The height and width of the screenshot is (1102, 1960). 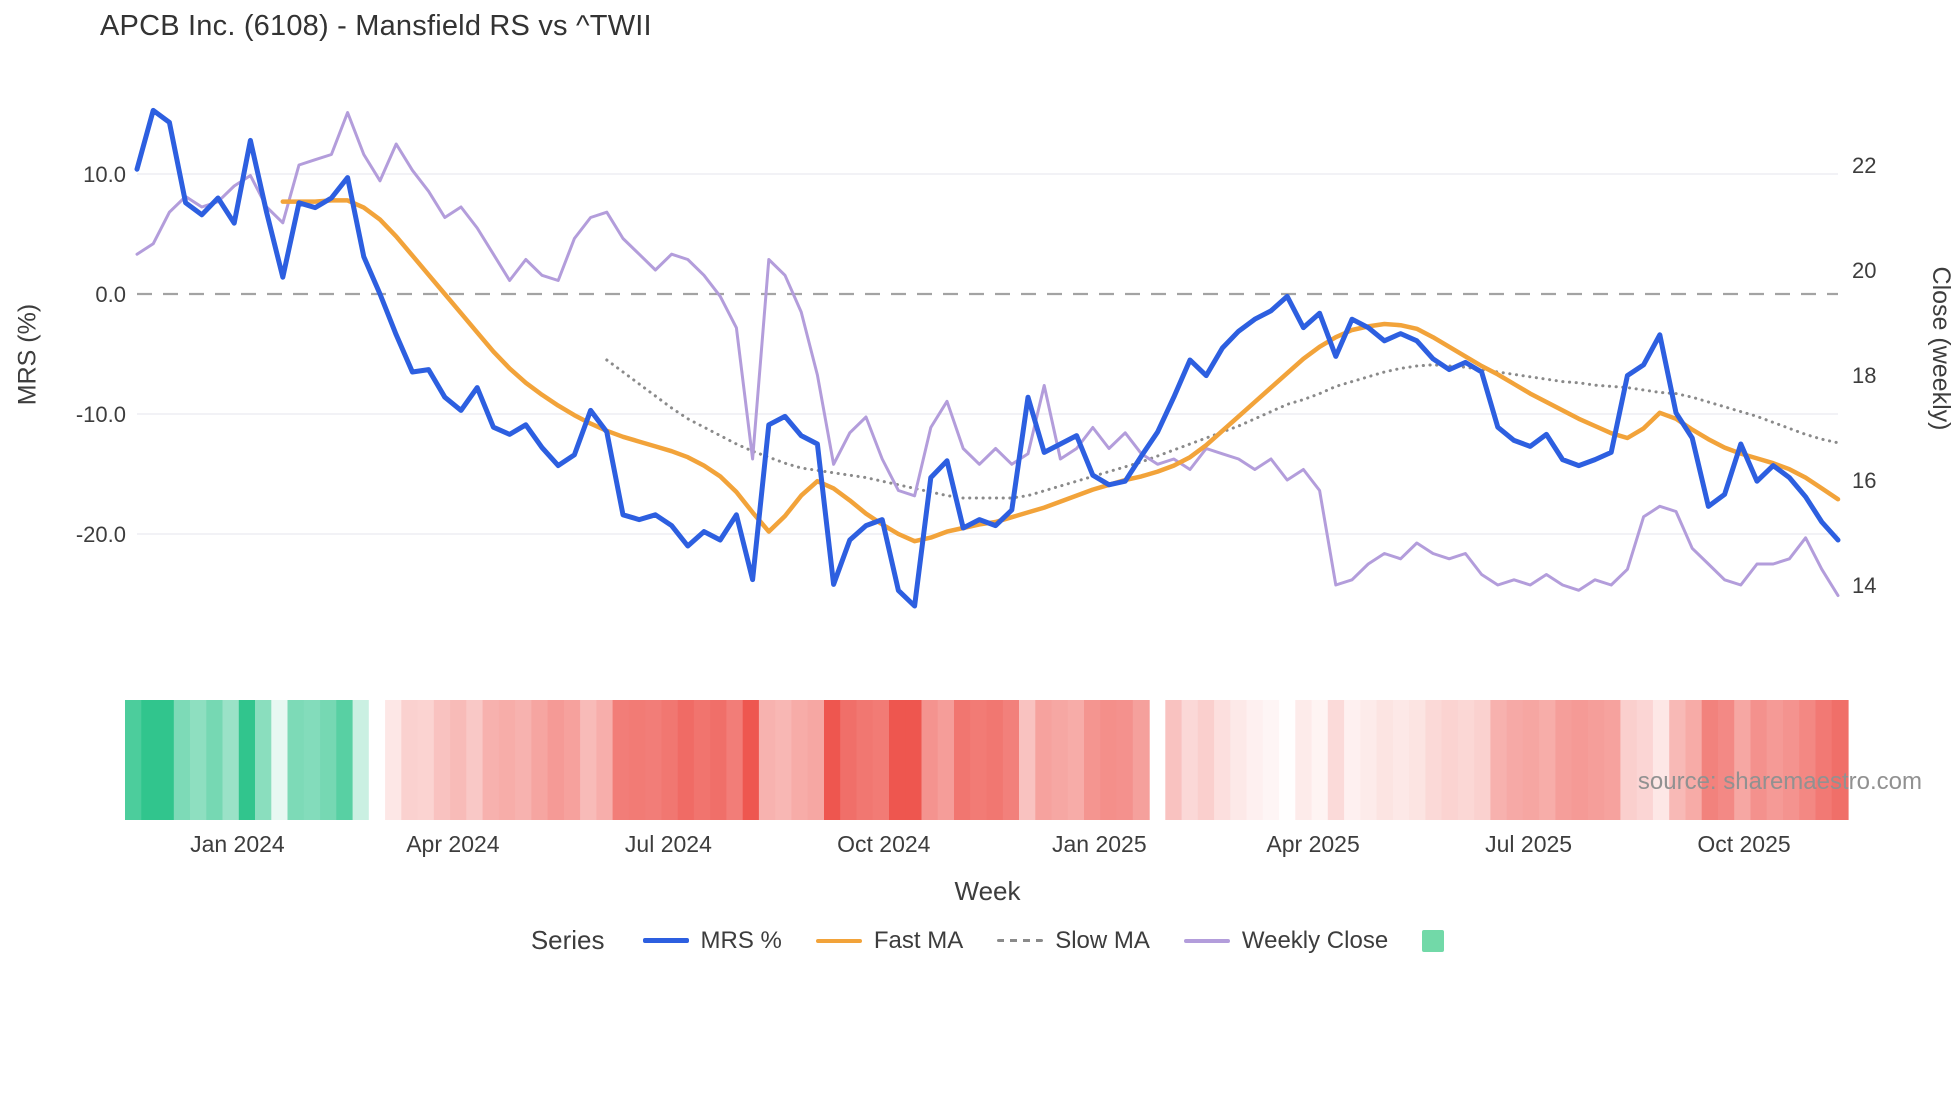 What do you see at coordinates (1312, 844) in the screenshot?
I see `x-tick-label: Apr 2025` at bounding box center [1312, 844].